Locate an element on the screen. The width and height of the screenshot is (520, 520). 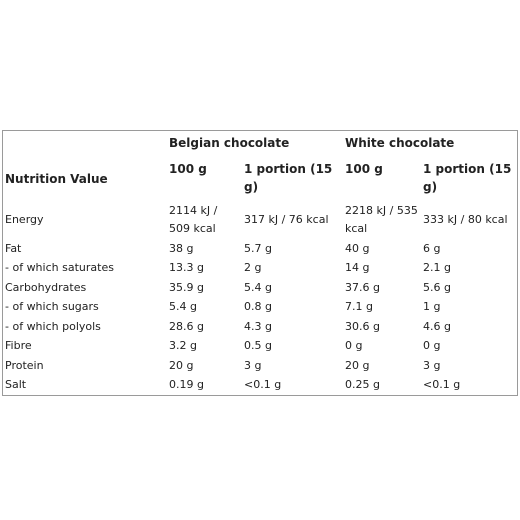
group-header: Belgian chocolate is located at coordinates (229, 143).